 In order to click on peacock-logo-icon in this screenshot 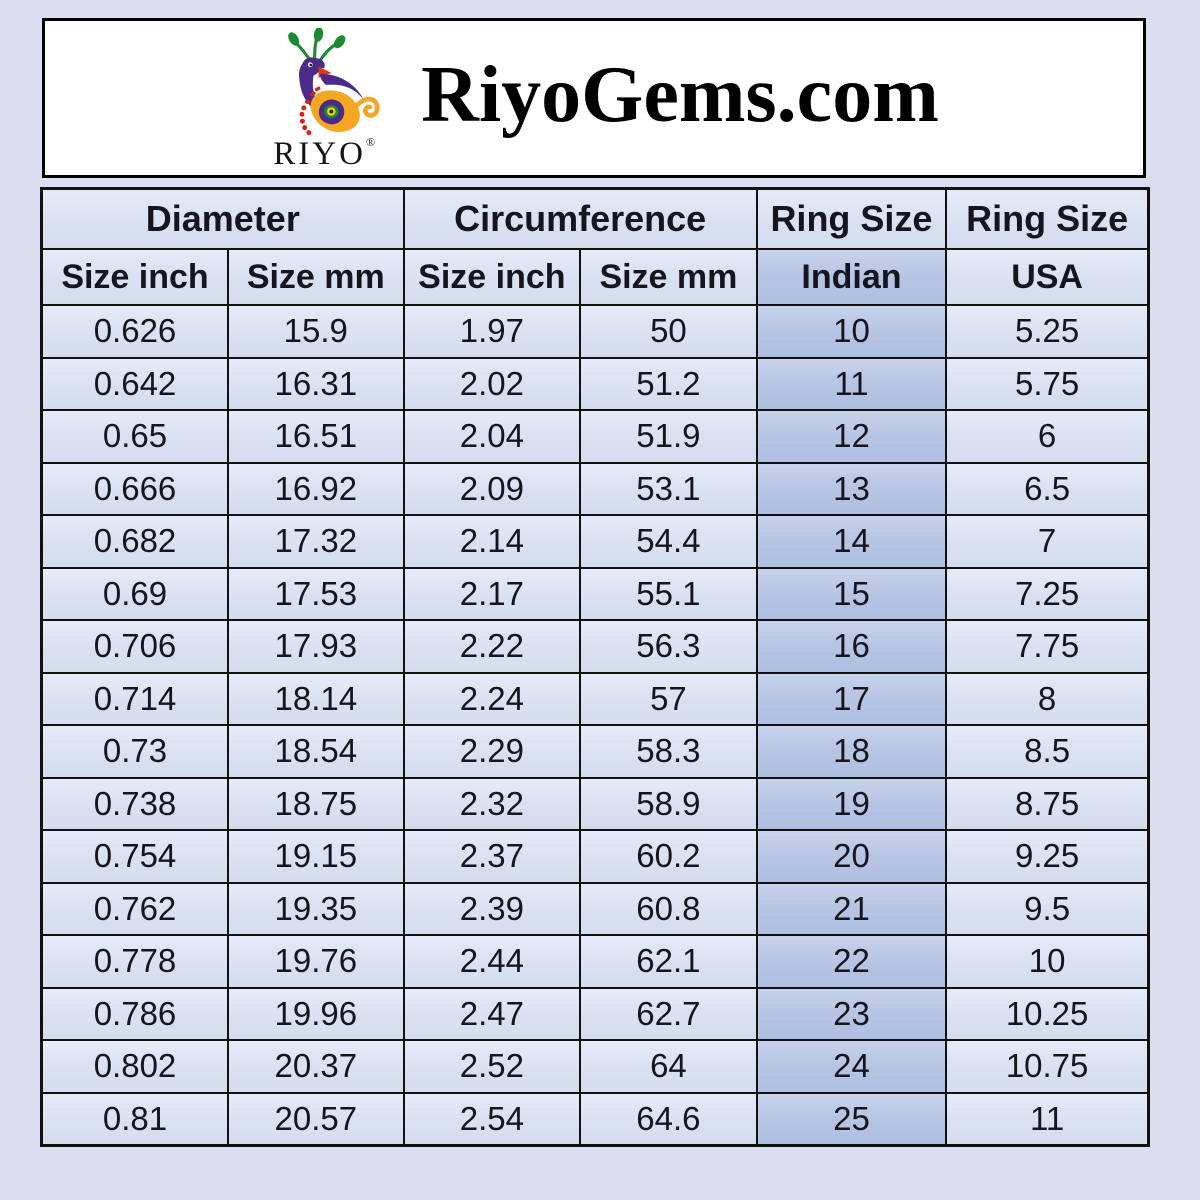, I will do `click(324, 83)`.